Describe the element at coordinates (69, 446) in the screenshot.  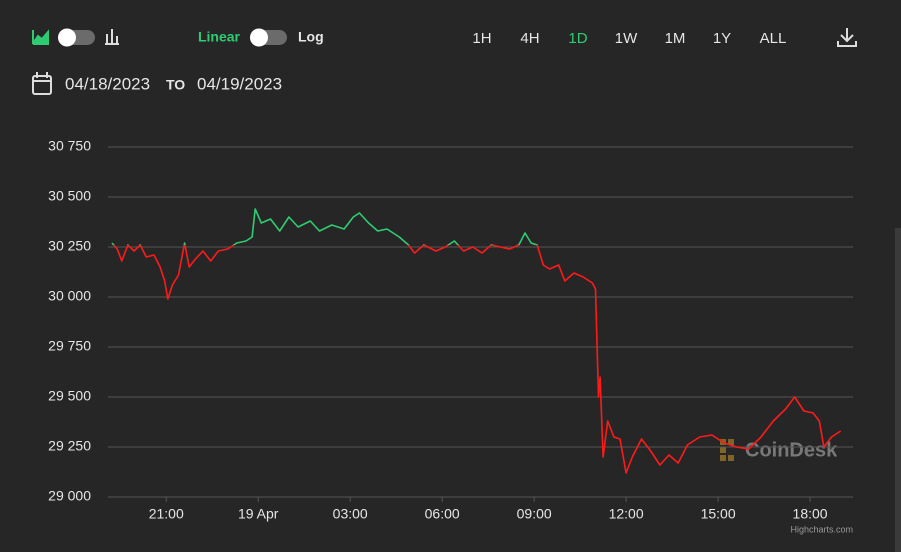
I see `y-tick-label: 29 250` at that location.